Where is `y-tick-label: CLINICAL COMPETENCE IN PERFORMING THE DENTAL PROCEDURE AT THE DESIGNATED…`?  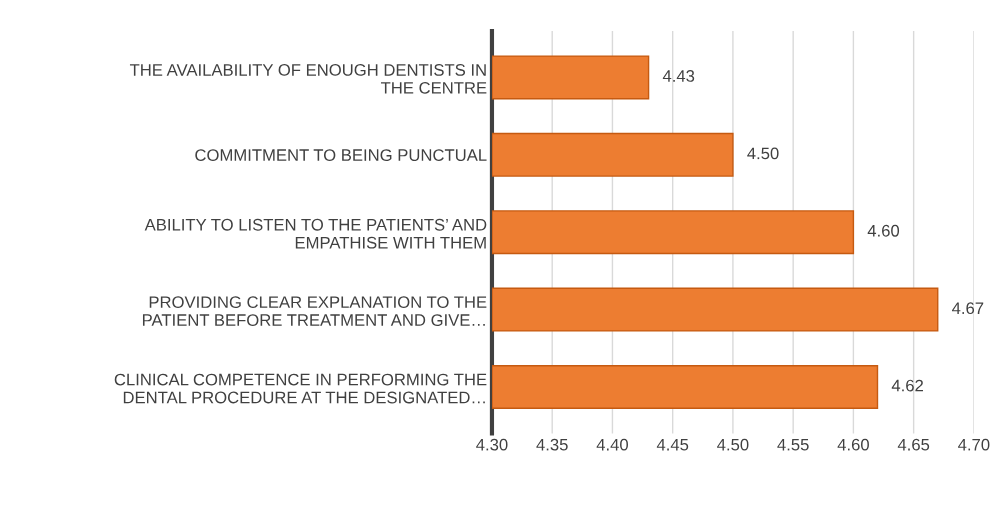 y-tick-label: CLINICAL COMPETENCE IN PERFORMING THE DENTAL PROCEDURE AT THE DESIGNATED… is located at coordinates (300, 388).